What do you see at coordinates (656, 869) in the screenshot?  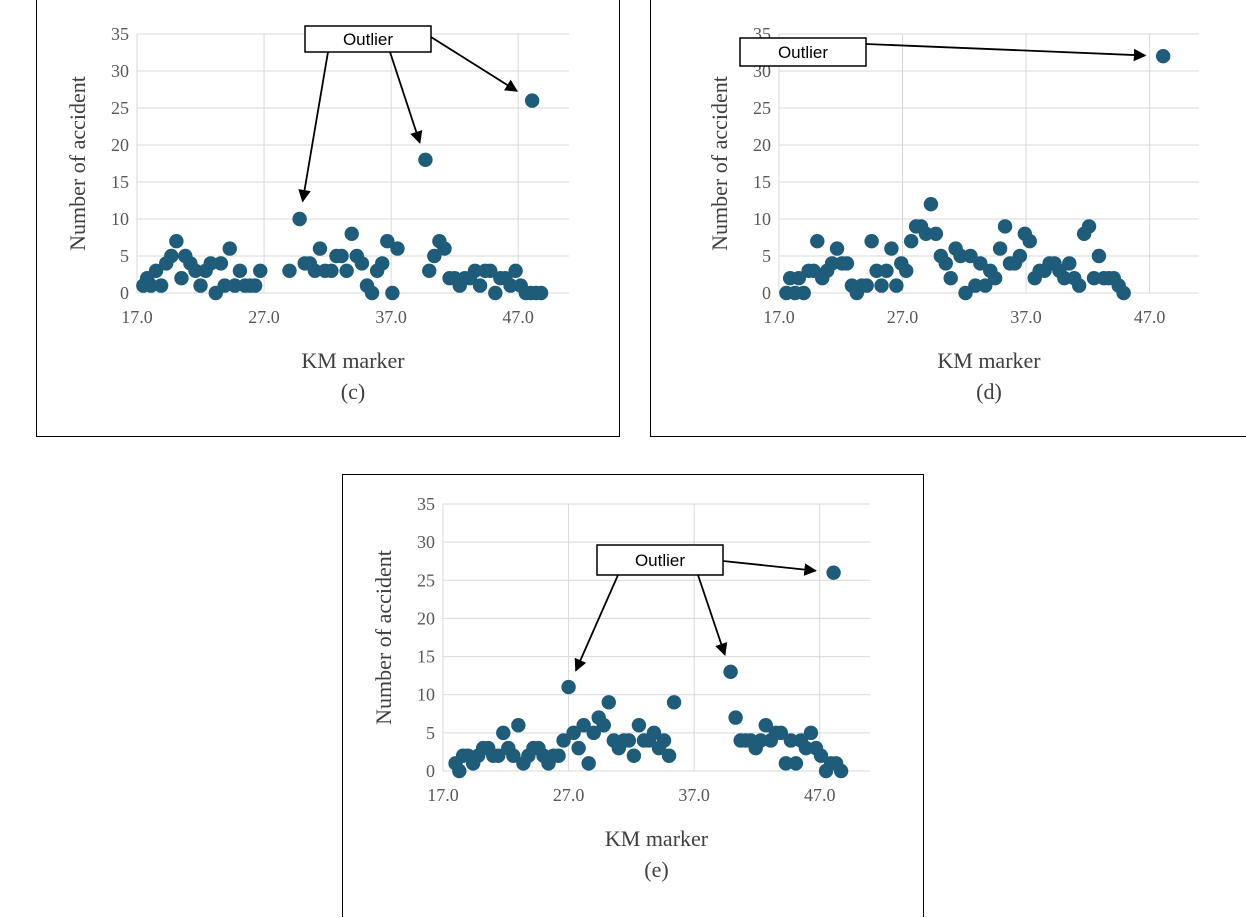 I see `panel-caption: (e)` at bounding box center [656, 869].